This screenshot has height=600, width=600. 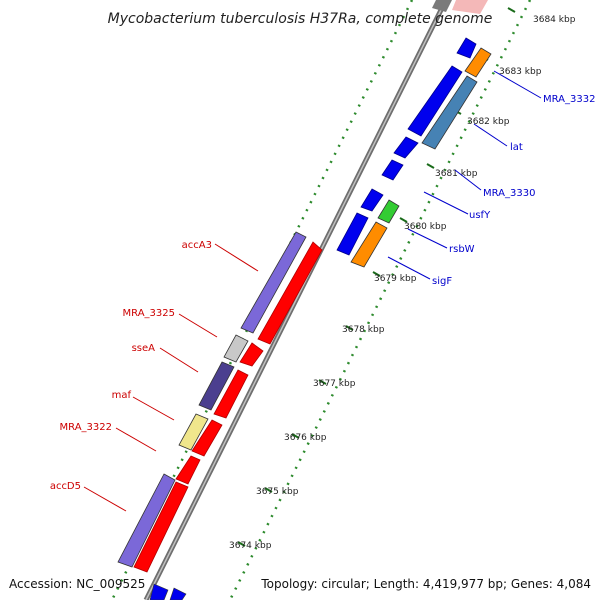 I want to click on forward-cds-track, so click(x=406, y=146).